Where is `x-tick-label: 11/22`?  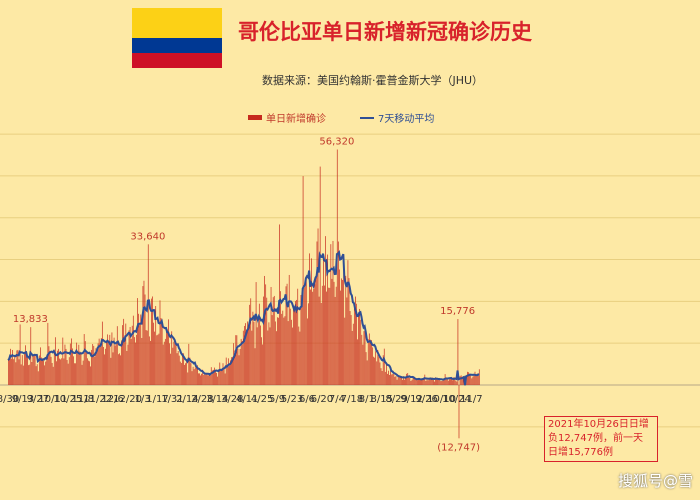 x-tick-label: 11/22 is located at coordinates (97, 399).